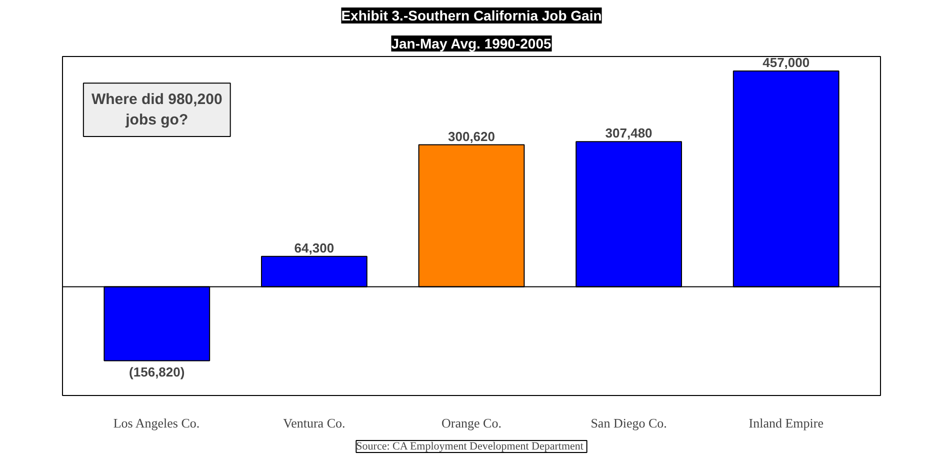  I want to click on x-tick-label: Inland Empire, so click(786, 423).